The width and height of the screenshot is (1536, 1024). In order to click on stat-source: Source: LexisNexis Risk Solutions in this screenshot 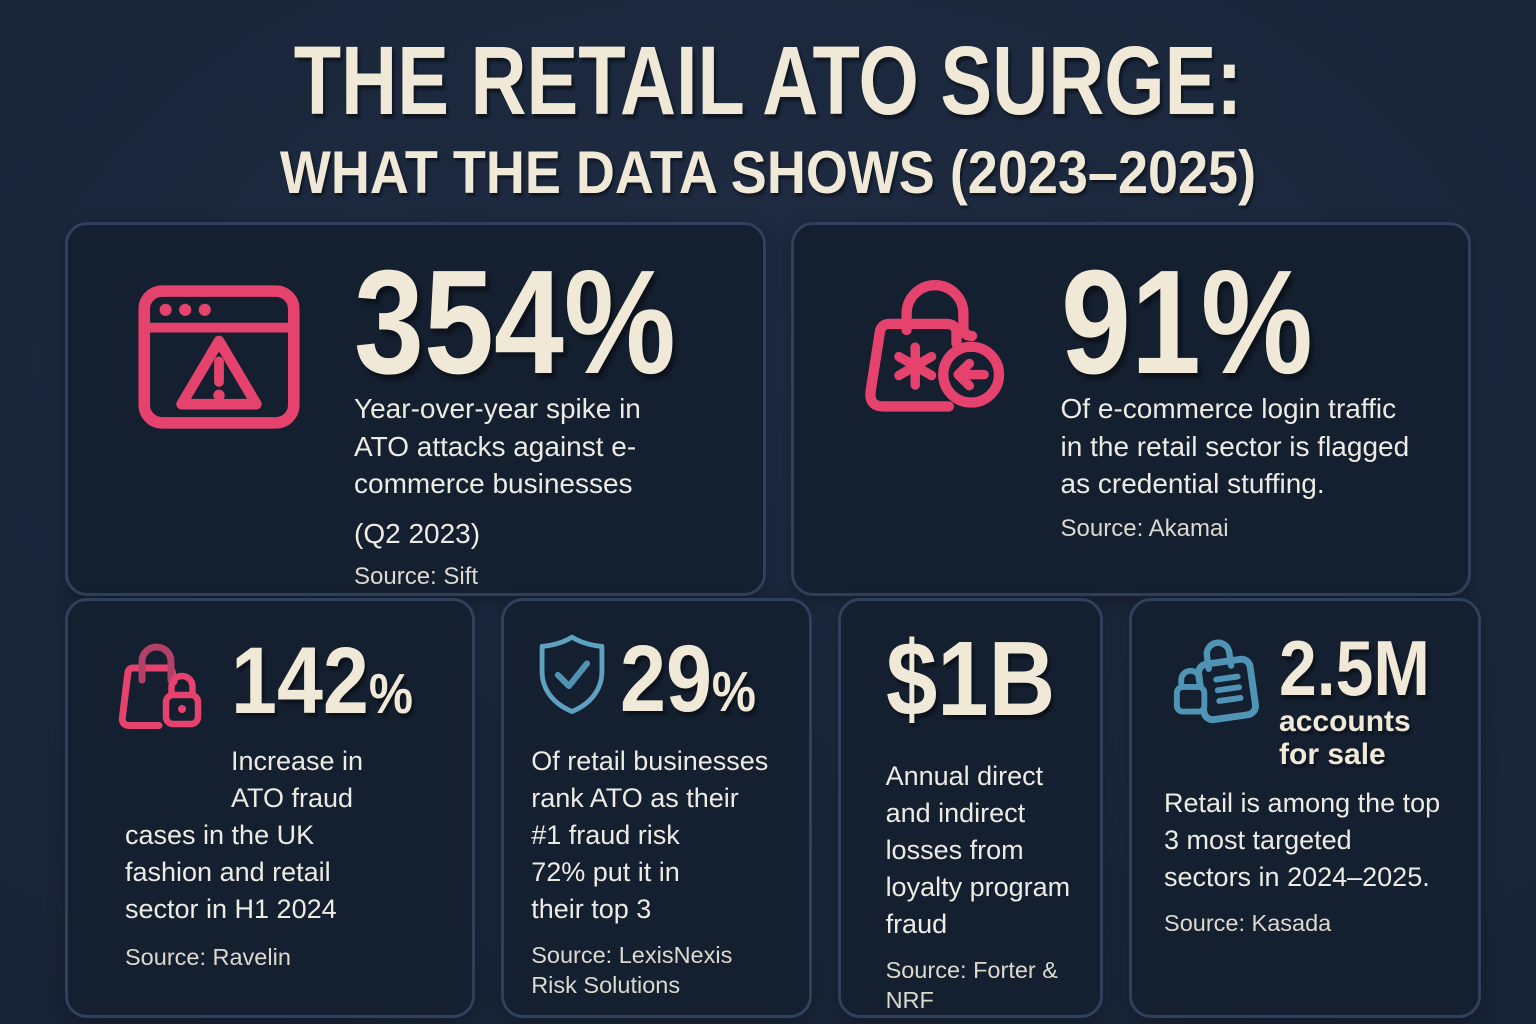, I will do `click(632, 969)`.